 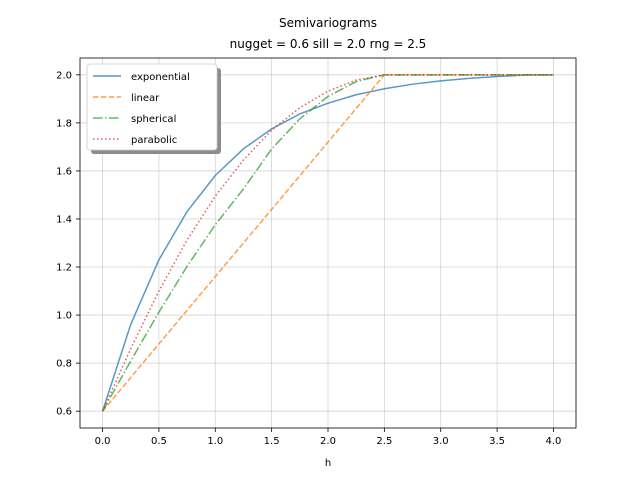 I want to click on legend-label-exponential: exponential, so click(x=160, y=77).